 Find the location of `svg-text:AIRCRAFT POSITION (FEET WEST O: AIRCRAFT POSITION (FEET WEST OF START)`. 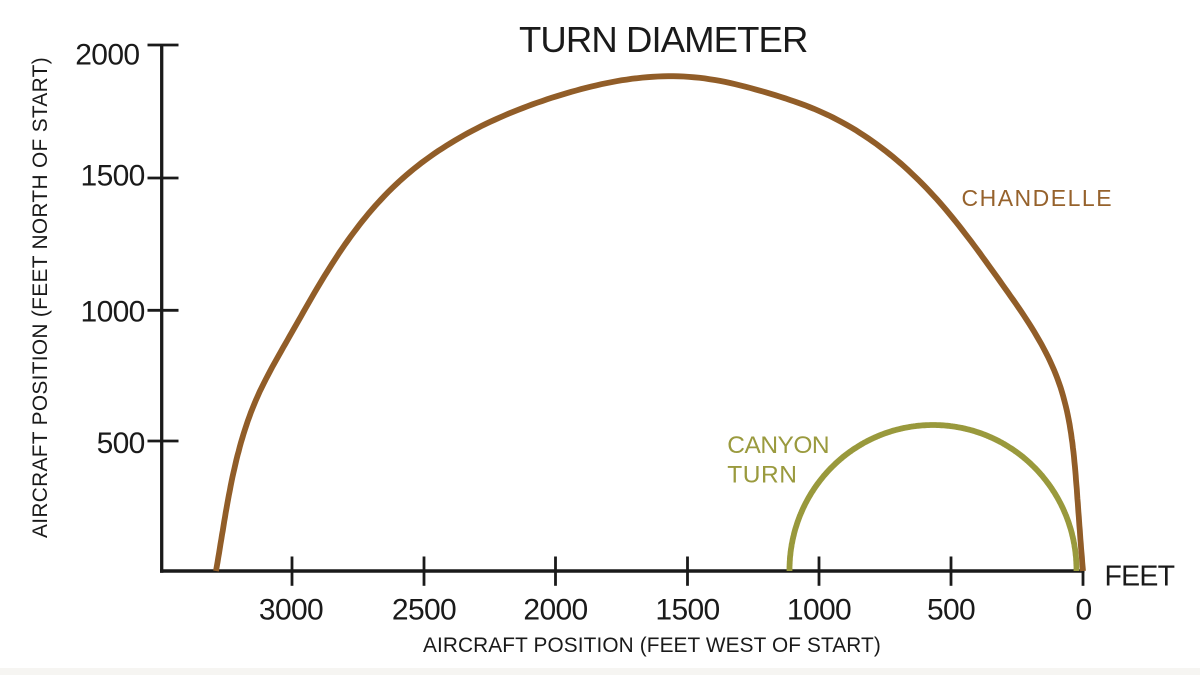

svg-text:AIRCRAFT POSITION (FEET WEST O: AIRCRAFT POSITION (FEET WEST OF START) is located at coordinates (652, 645).